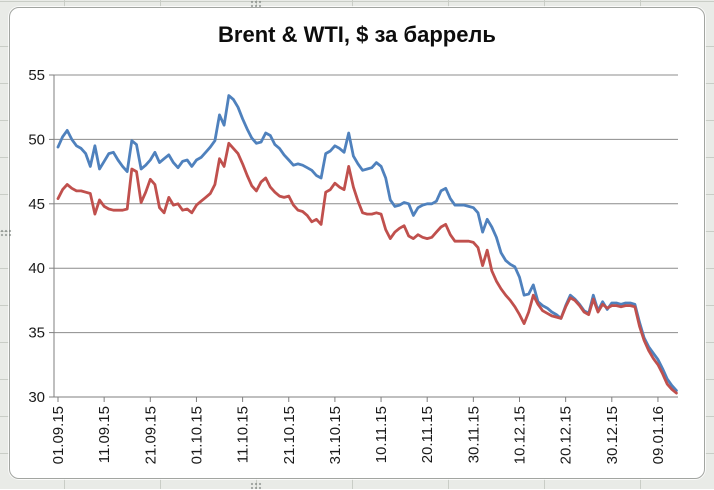 This screenshot has width=714, height=490. Describe the element at coordinates (256, 486) in the screenshot. I see `grip-dots-bottom` at that location.